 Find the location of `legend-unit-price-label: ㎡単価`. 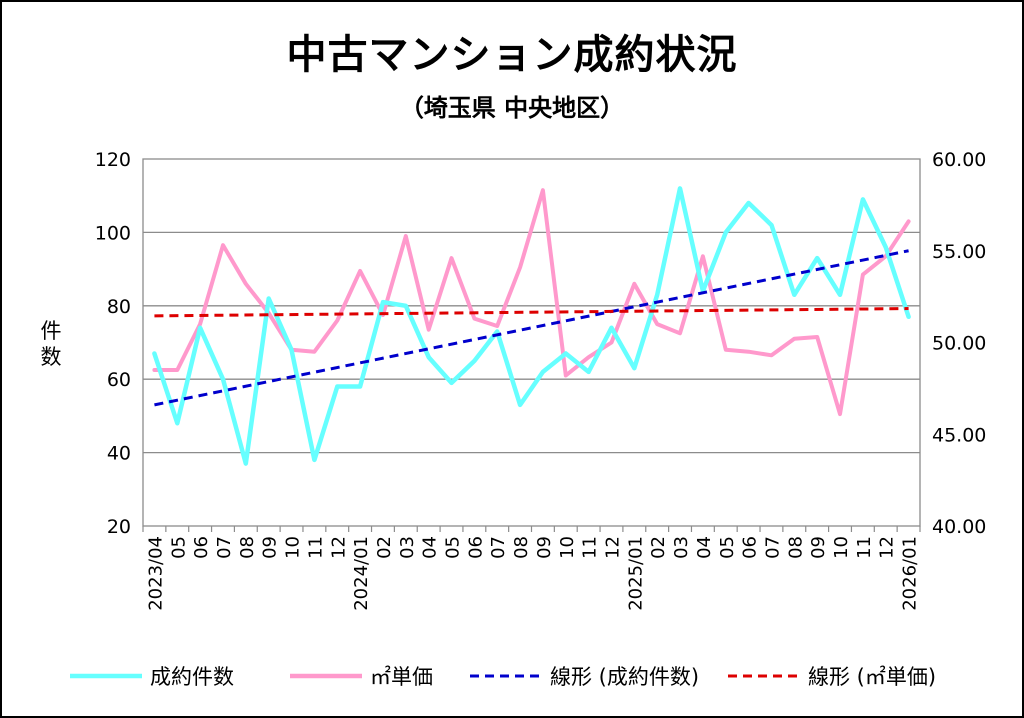

legend-unit-price-label: ㎡単価 is located at coordinates (401, 677).